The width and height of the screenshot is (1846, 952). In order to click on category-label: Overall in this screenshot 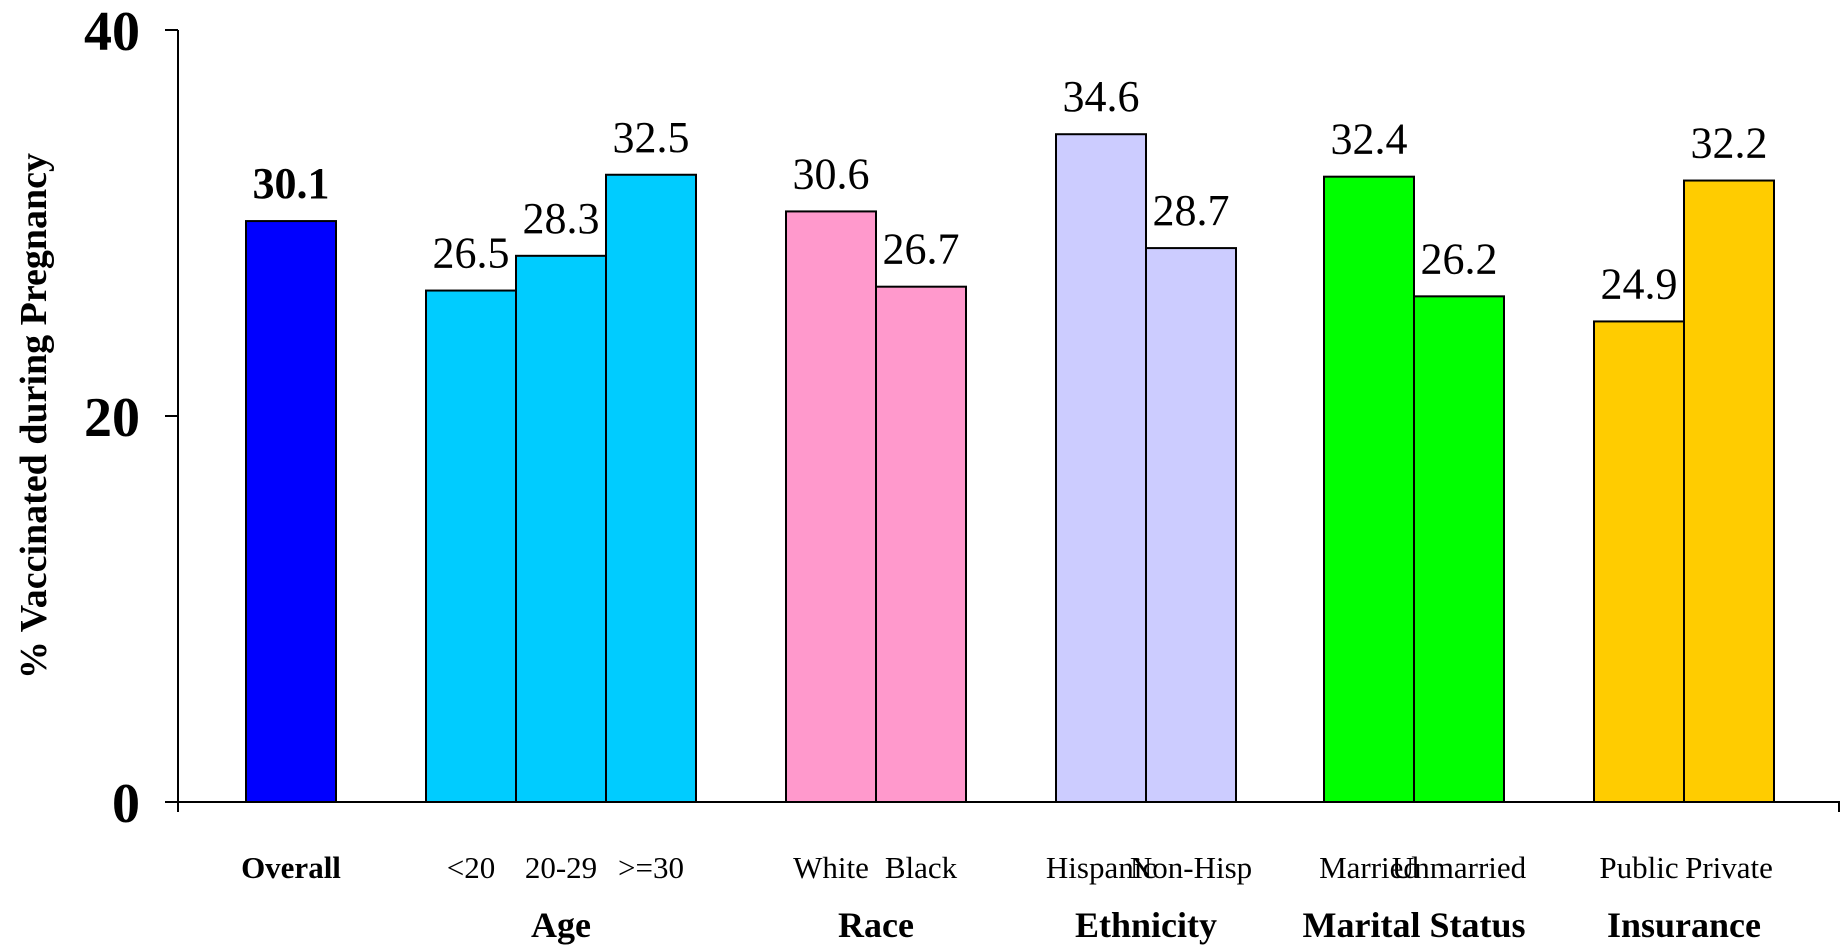, I will do `click(291, 867)`.